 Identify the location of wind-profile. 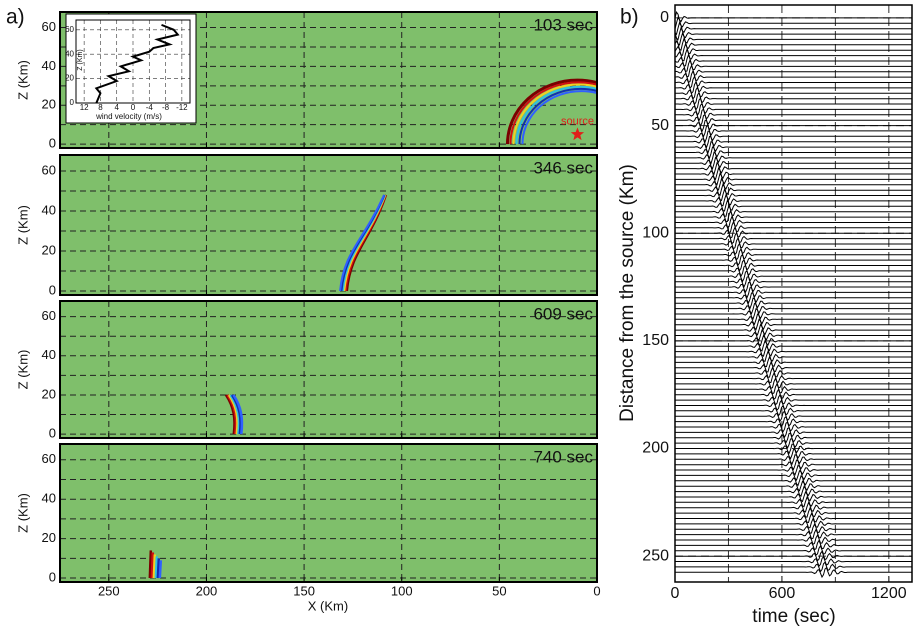
(137, 63).